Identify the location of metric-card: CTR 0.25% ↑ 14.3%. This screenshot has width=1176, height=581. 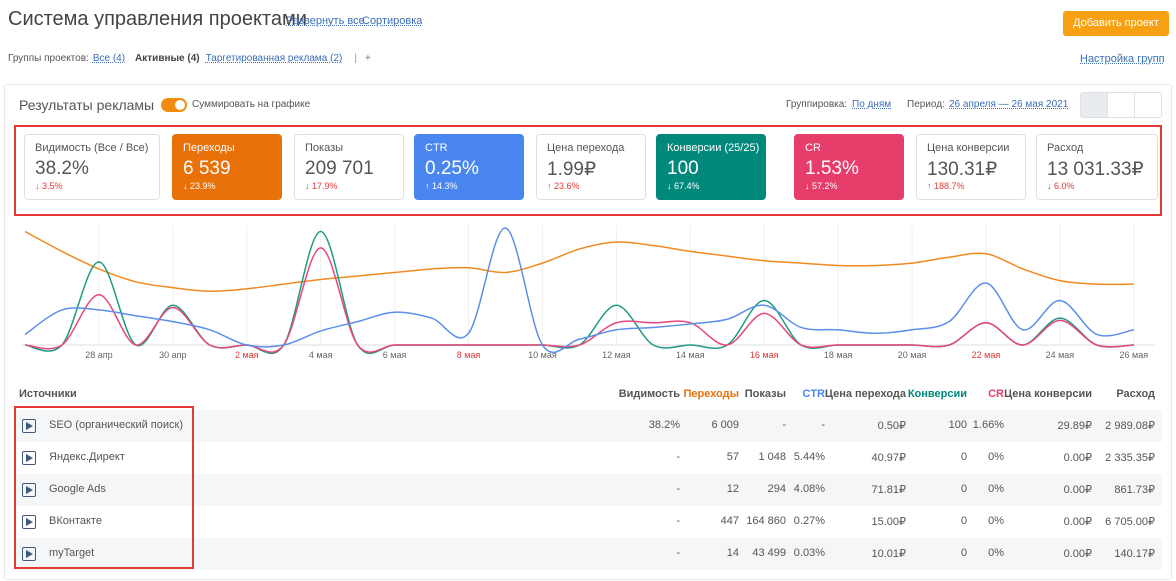
(469, 167).